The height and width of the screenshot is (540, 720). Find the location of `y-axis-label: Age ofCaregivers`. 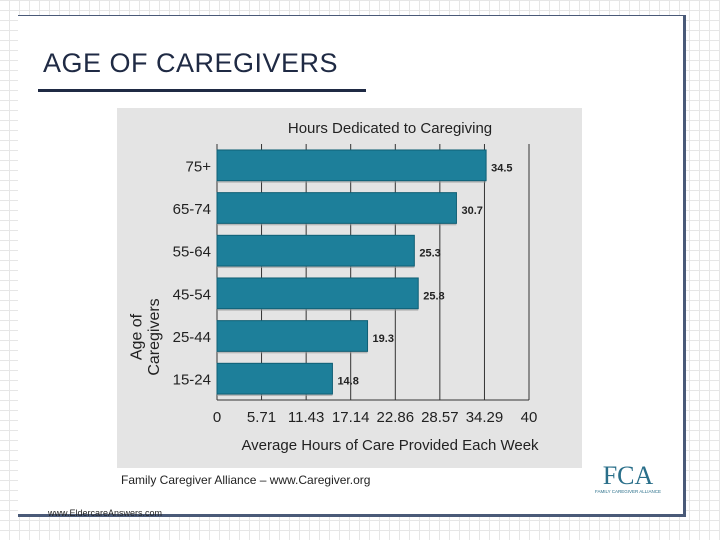

y-axis-label: Age ofCaregivers is located at coordinates (145, 336).